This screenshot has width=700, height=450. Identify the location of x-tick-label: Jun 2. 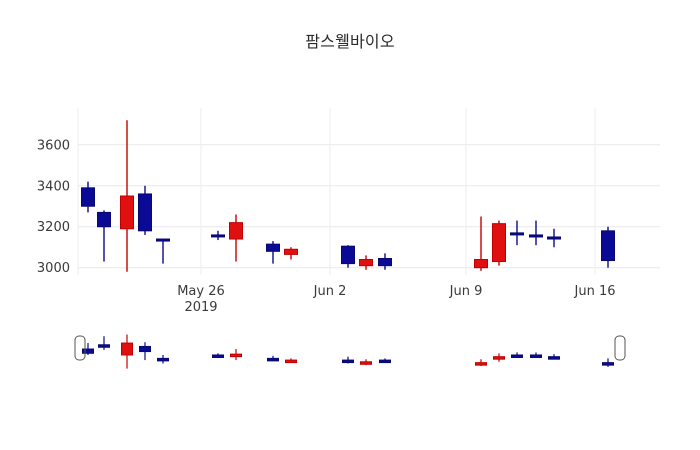
(330, 291).